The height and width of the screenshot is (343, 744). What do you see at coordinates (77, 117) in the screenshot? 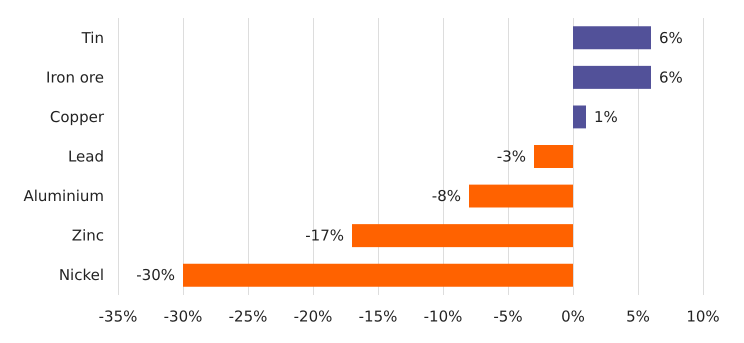
I see `y-tick-label: Copper` at bounding box center [77, 117].